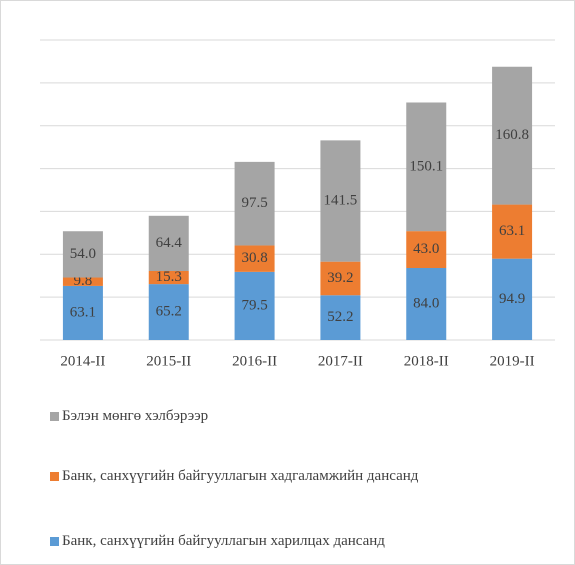  I want to click on data-label: 54.0, so click(83, 254).